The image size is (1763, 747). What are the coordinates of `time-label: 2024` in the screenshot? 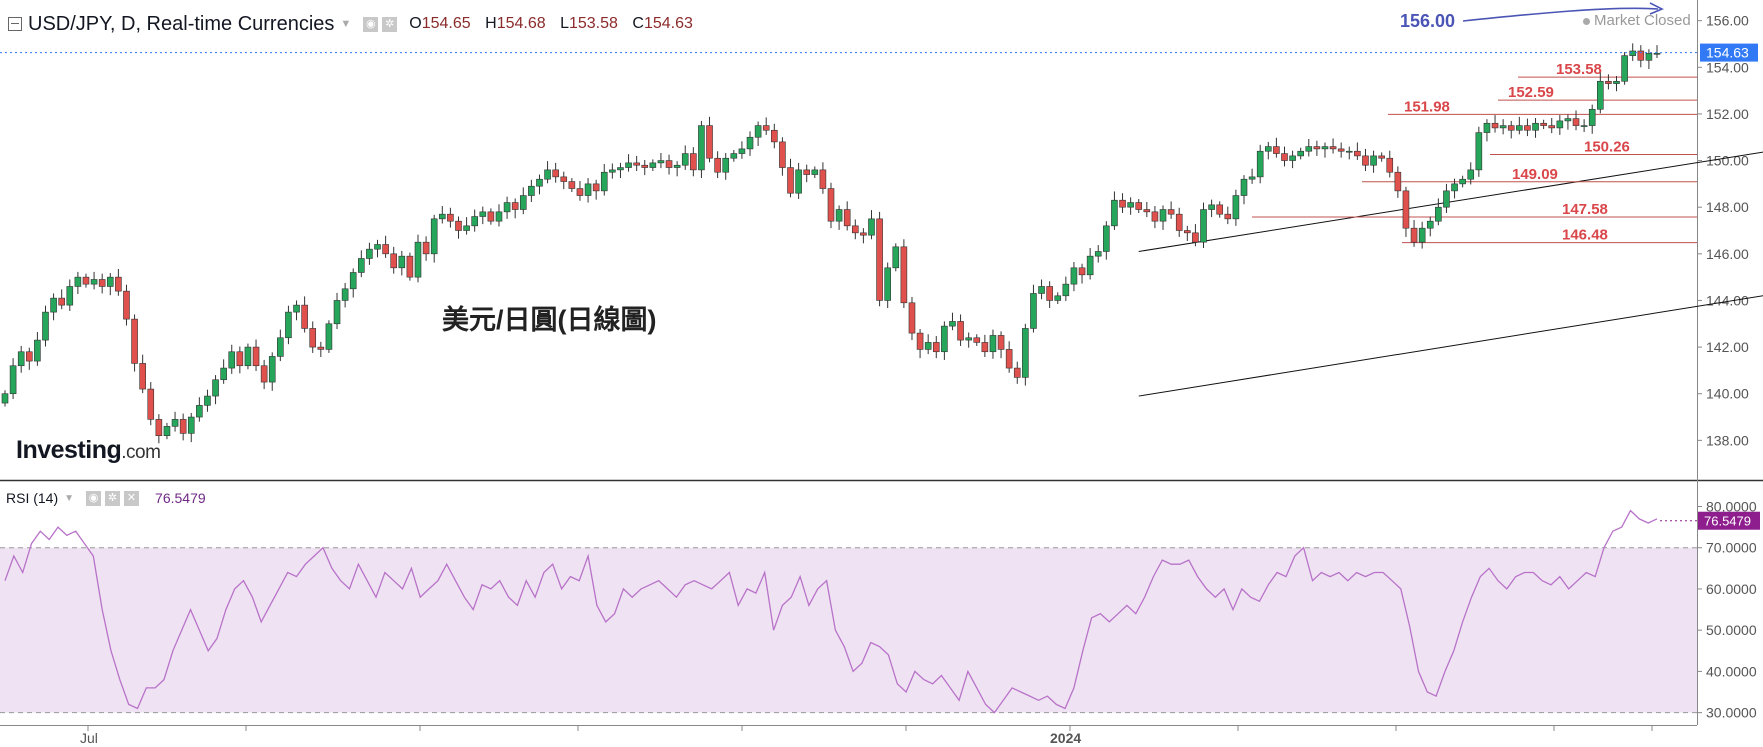 It's located at (1065, 738).